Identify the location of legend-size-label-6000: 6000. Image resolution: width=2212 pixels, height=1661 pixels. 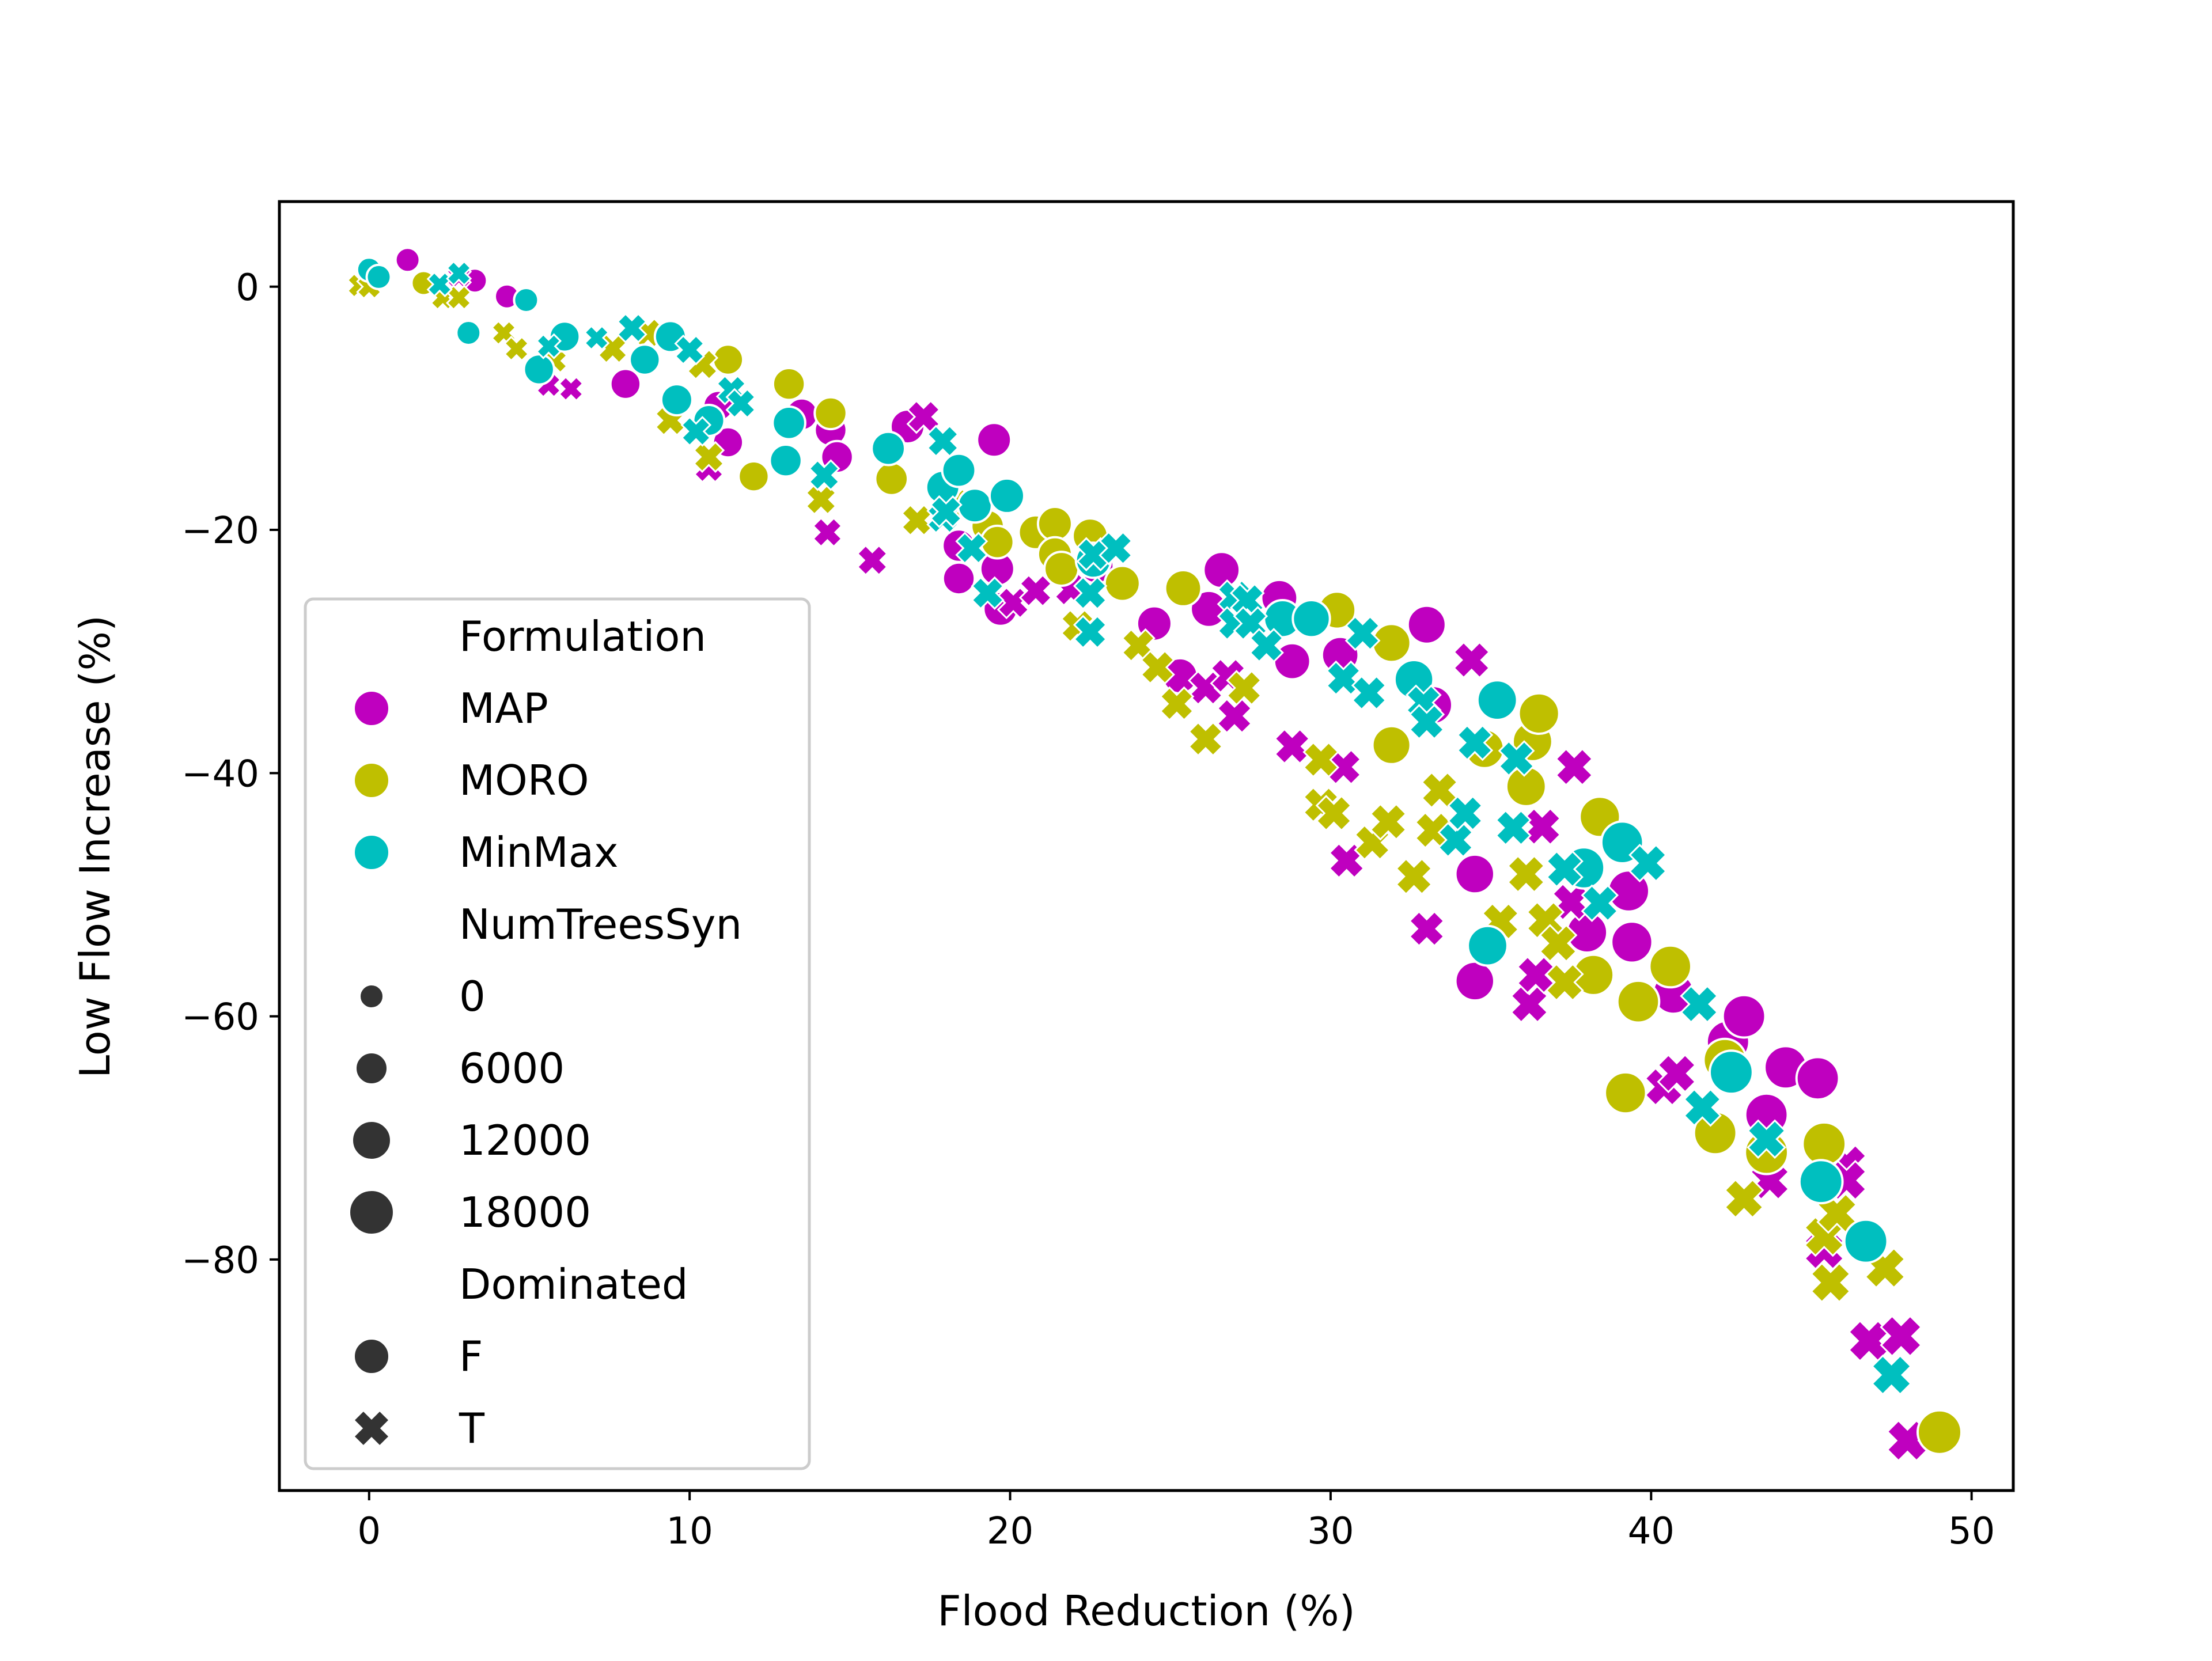
(512, 1068).